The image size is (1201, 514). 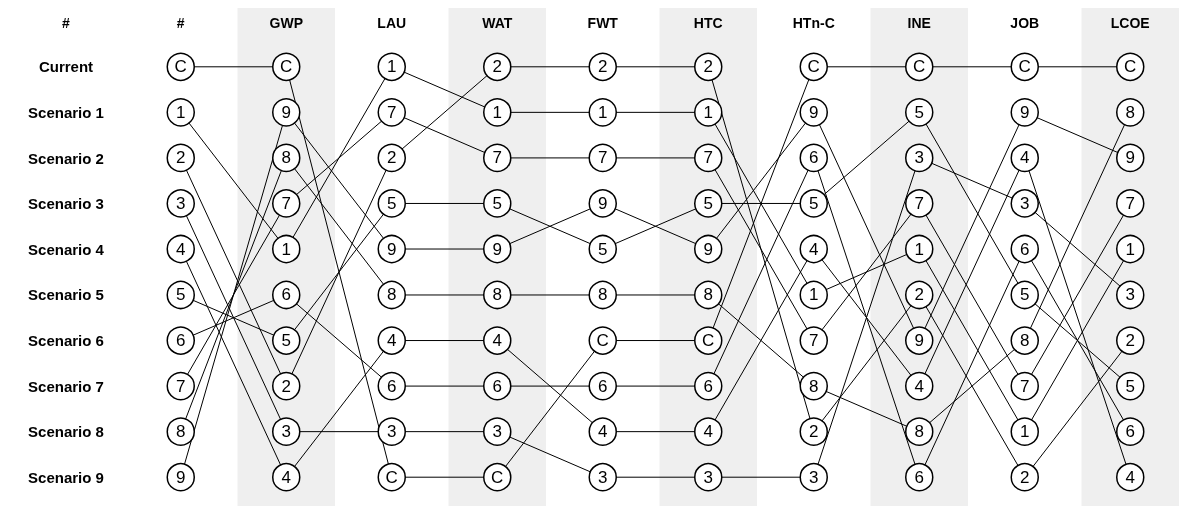 I want to click on x-tick-label: FWT, so click(x=603, y=23).